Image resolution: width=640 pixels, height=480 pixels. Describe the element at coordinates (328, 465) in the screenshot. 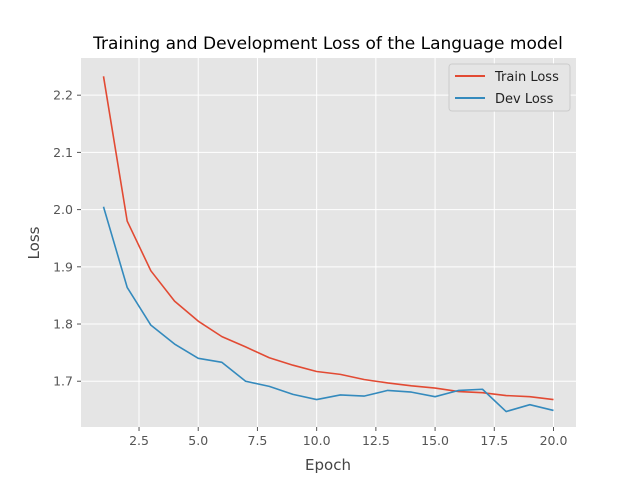

I see `x-axis-label: Epoch` at that location.